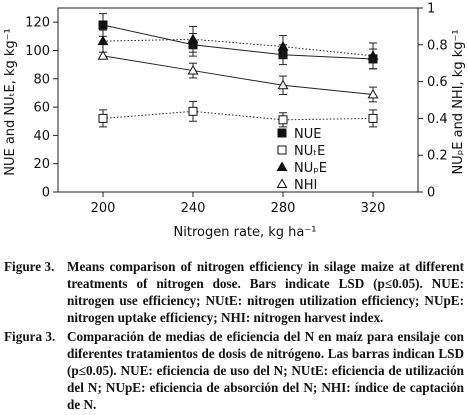  What do you see at coordinates (437, 156) in the screenshot?
I see `y-right-tick-label: 0.2` at bounding box center [437, 156].